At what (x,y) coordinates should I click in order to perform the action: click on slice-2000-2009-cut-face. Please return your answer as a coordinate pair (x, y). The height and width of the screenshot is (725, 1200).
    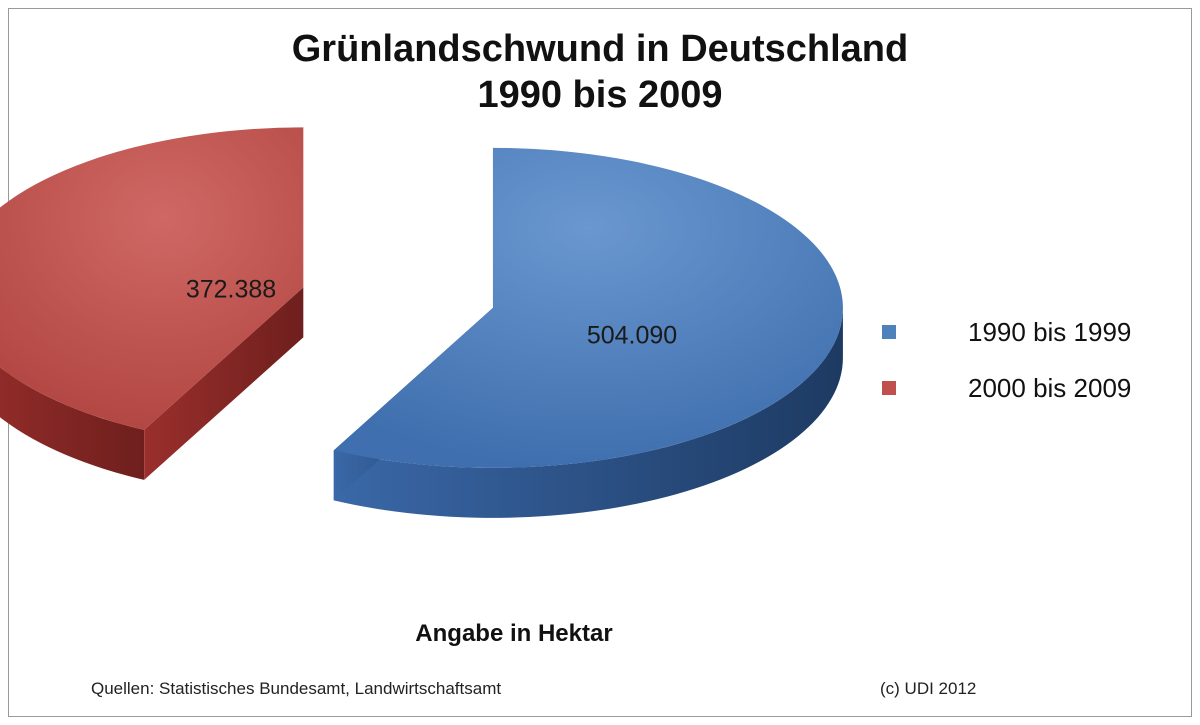
    Looking at the image, I should click on (224, 383).